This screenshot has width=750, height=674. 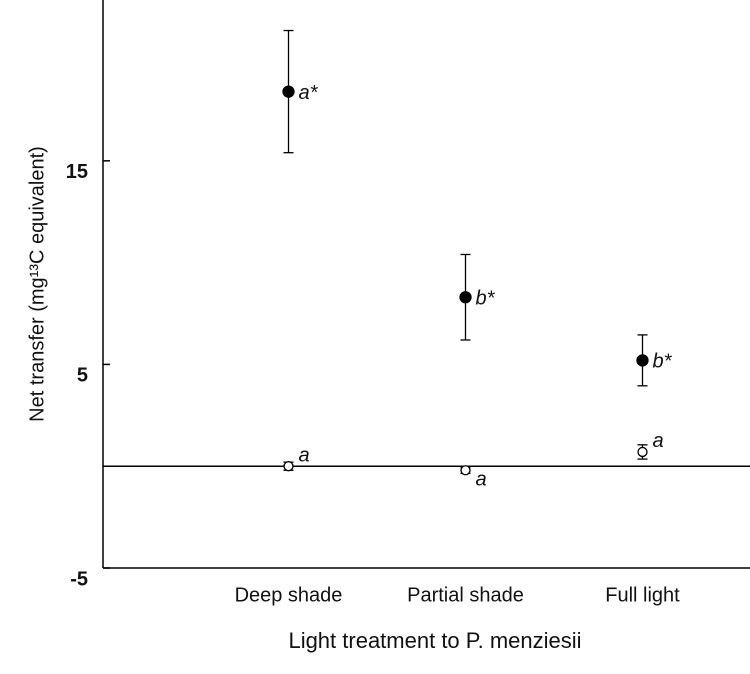 What do you see at coordinates (79, 579) in the screenshot?
I see `y-tick-label: -5` at bounding box center [79, 579].